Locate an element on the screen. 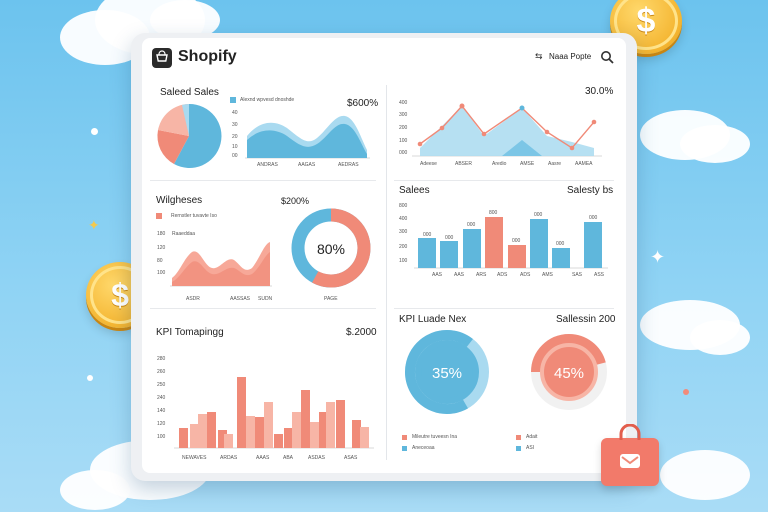 This screenshot has width=768, height=512. row-divider is located at coordinates (504, 180).